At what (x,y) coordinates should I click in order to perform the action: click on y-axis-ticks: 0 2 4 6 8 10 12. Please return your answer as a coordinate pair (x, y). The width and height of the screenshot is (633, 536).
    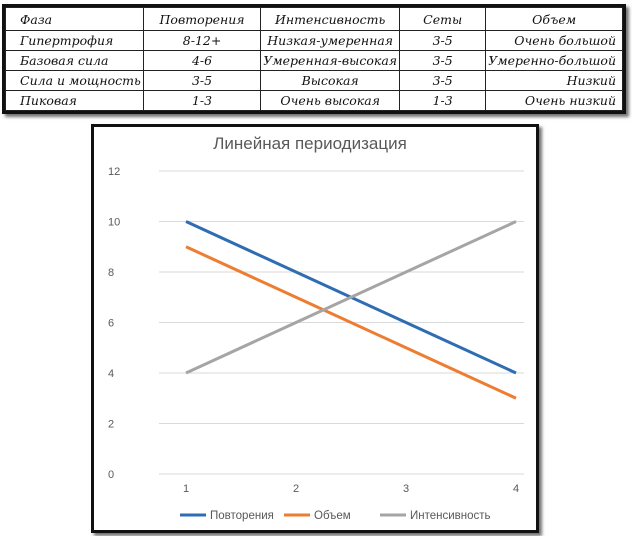
    Looking at the image, I should click on (114, 323).